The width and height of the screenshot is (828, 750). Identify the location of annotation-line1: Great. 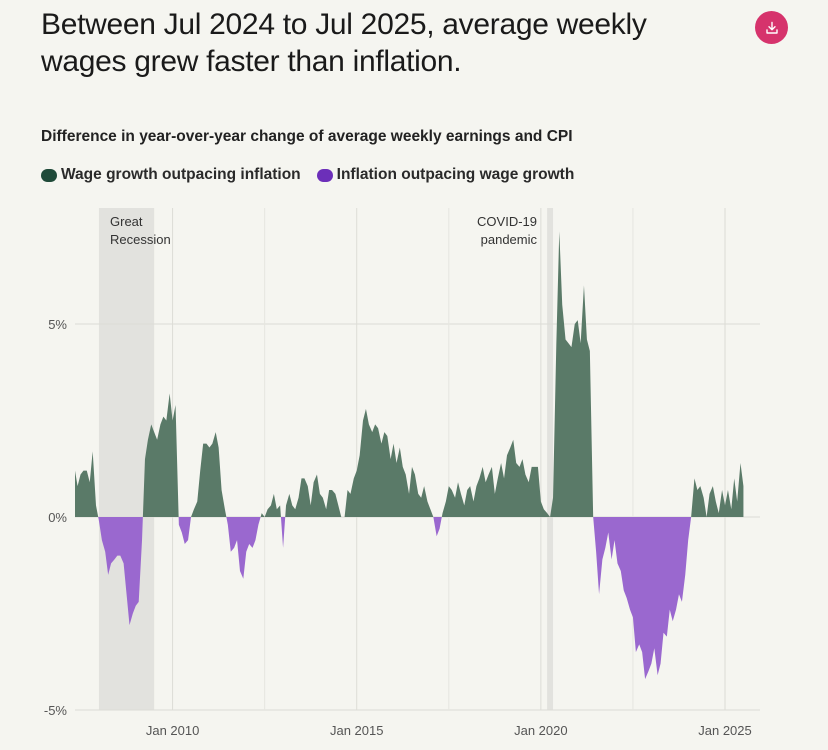
(126, 221).